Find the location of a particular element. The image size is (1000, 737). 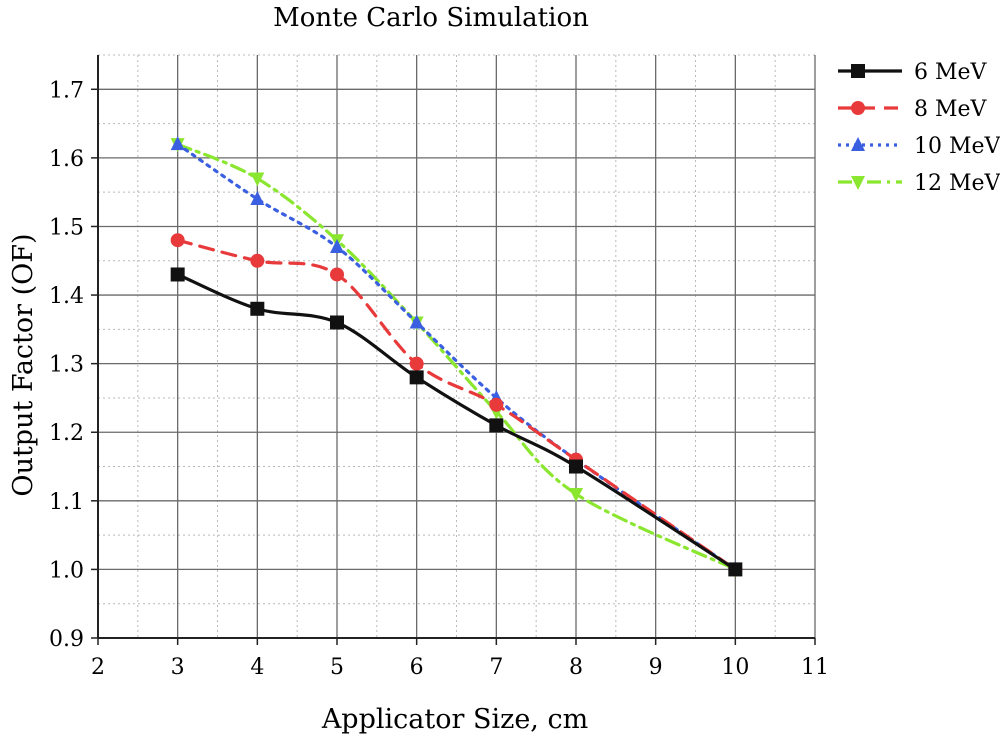

chart-title: Monte Carlo Simulation is located at coordinates (431, 18).